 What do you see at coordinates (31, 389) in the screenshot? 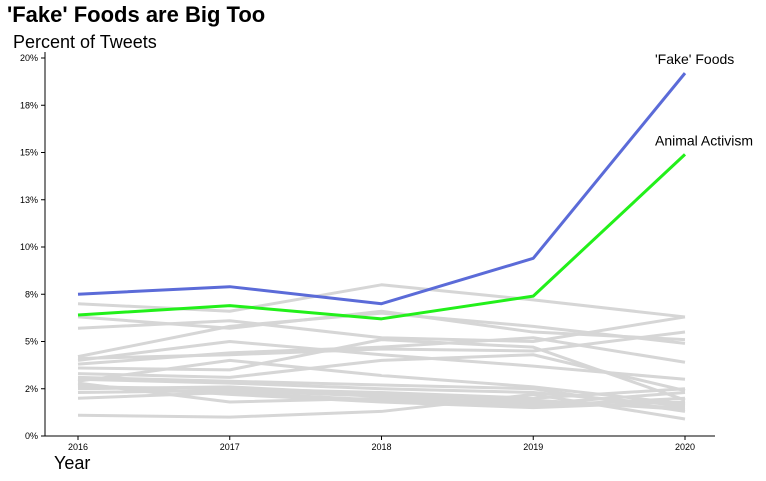
I see `y-tick-label: 2%` at bounding box center [31, 389].